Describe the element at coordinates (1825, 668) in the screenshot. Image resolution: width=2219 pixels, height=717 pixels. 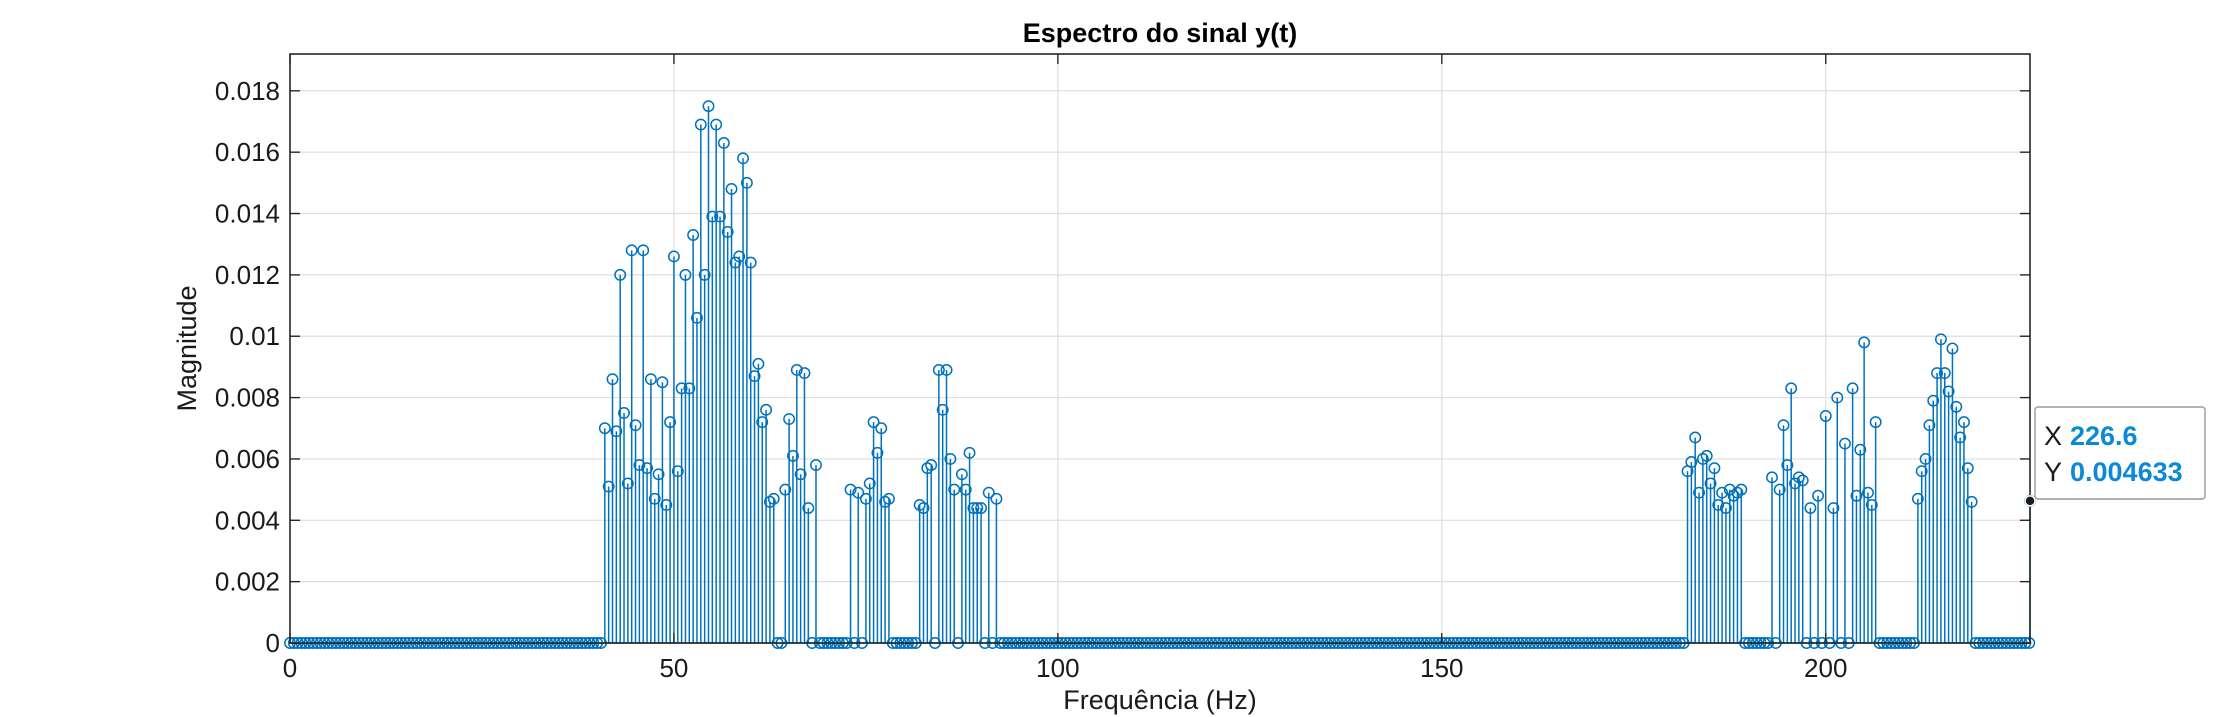
I see `x-tick-label: 200` at that location.